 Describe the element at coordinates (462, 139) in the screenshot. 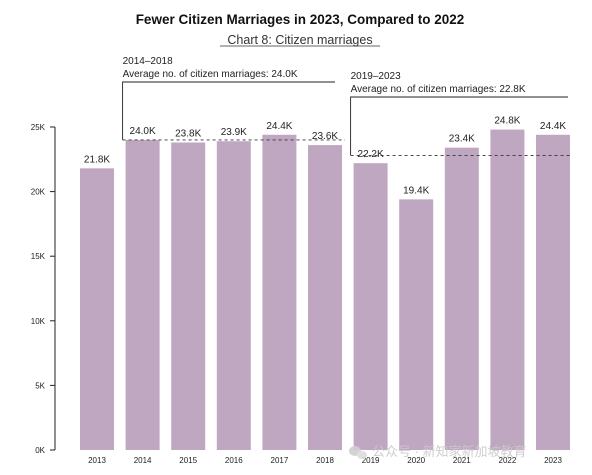

I see `bar-value-label: 23.4K` at that location.